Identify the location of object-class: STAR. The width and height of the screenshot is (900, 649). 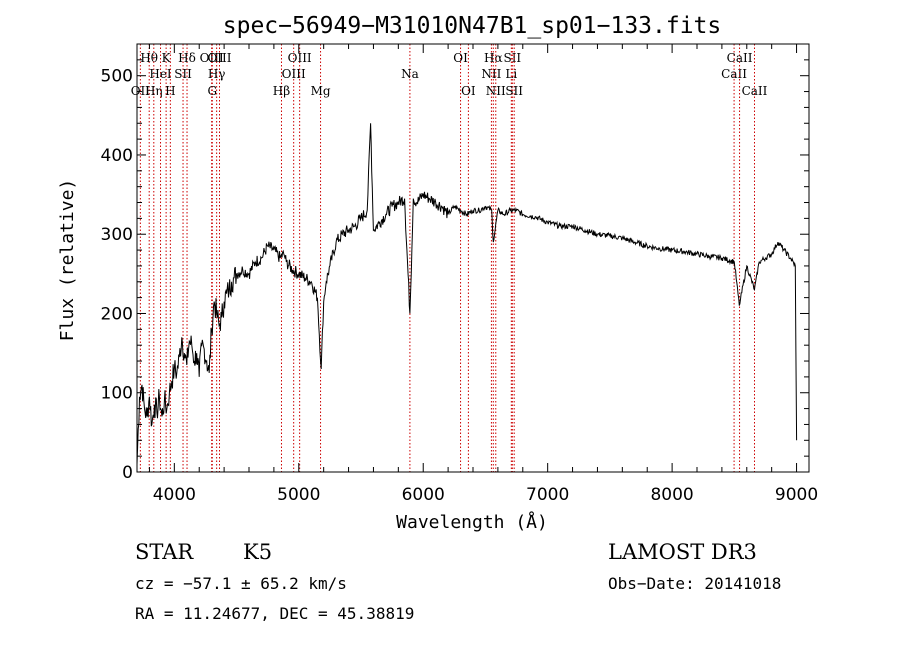
(164, 552).